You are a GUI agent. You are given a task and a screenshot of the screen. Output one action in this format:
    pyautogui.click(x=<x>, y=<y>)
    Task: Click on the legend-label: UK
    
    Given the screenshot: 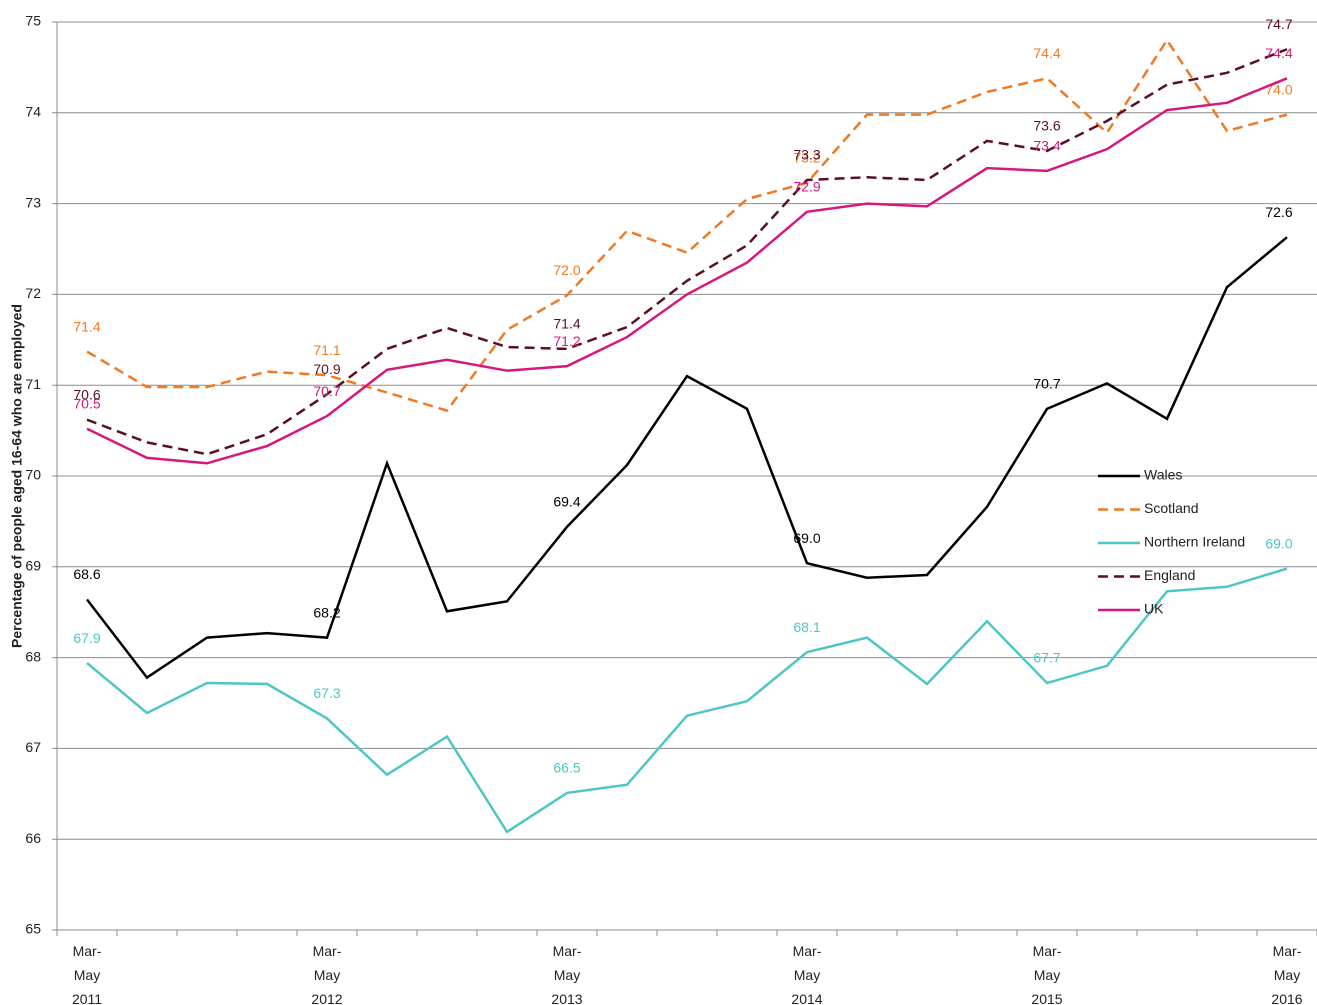 What is the action you would take?
    pyautogui.click(x=1154, y=609)
    